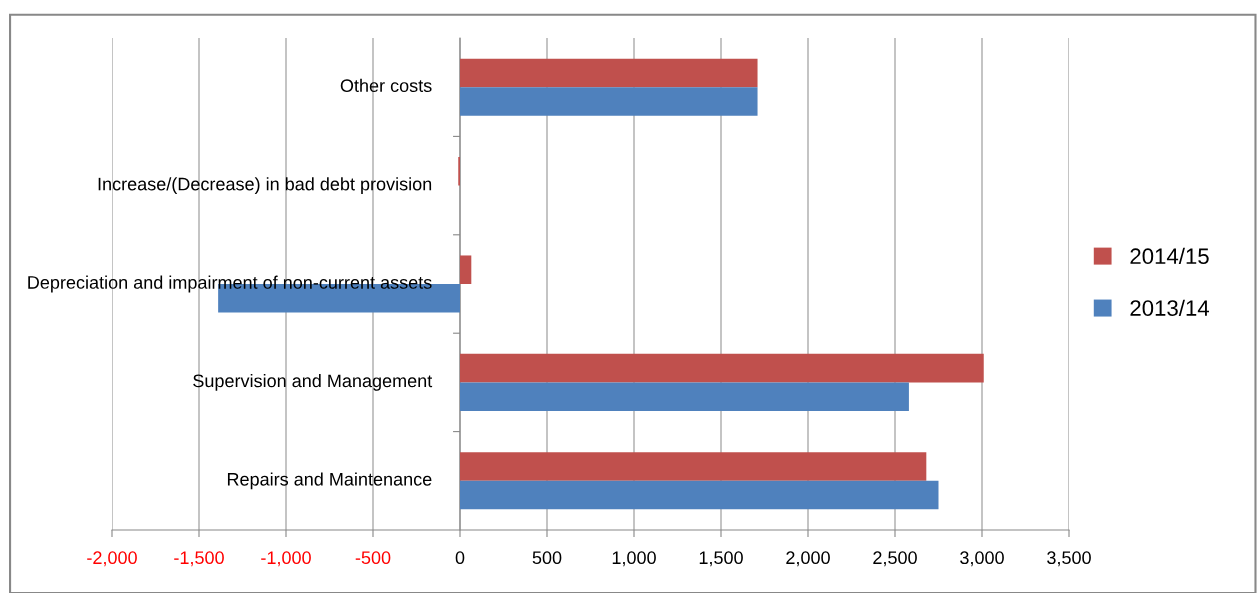 Image resolution: width=1258 pixels, height=593 pixels. What do you see at coordinates (386, 85) in the screenshot?
I see `y-tick-label: Other costs` at bounding box center [386, 85].